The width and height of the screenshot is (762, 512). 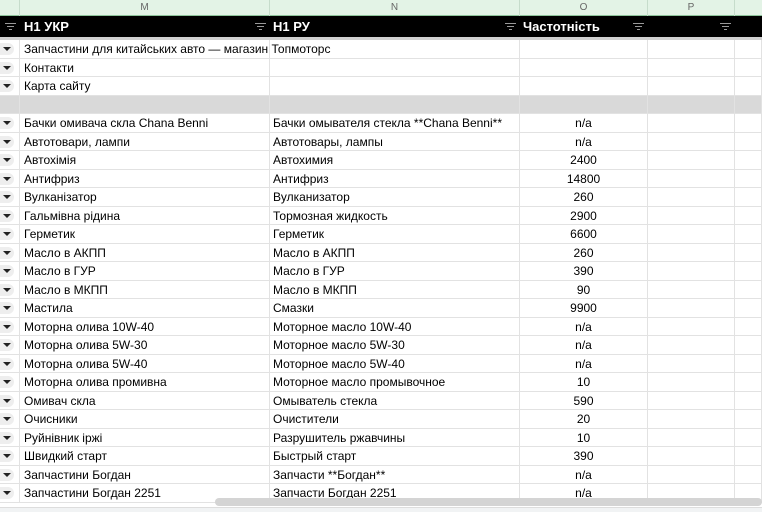 What do you see at coordinates (395, 178) in the screenshot?
I see `cell-h1-ru: Антифриз` at bounding box center [395, 178].